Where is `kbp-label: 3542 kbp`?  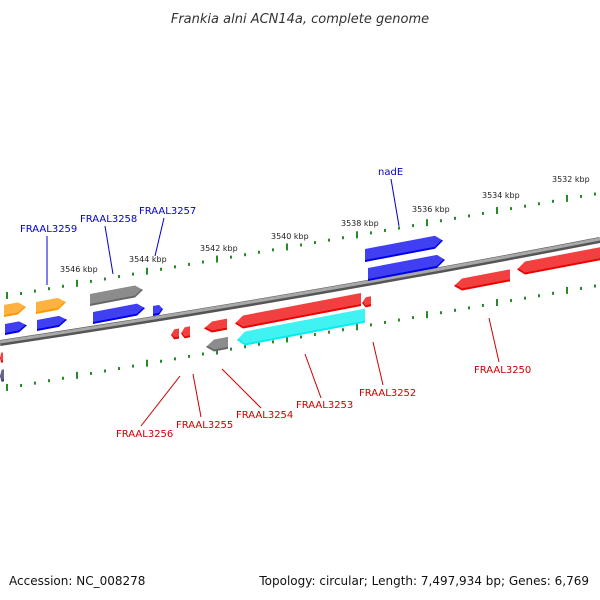 kbp-label: 3542 kbp is located at coordinates (219, 248).